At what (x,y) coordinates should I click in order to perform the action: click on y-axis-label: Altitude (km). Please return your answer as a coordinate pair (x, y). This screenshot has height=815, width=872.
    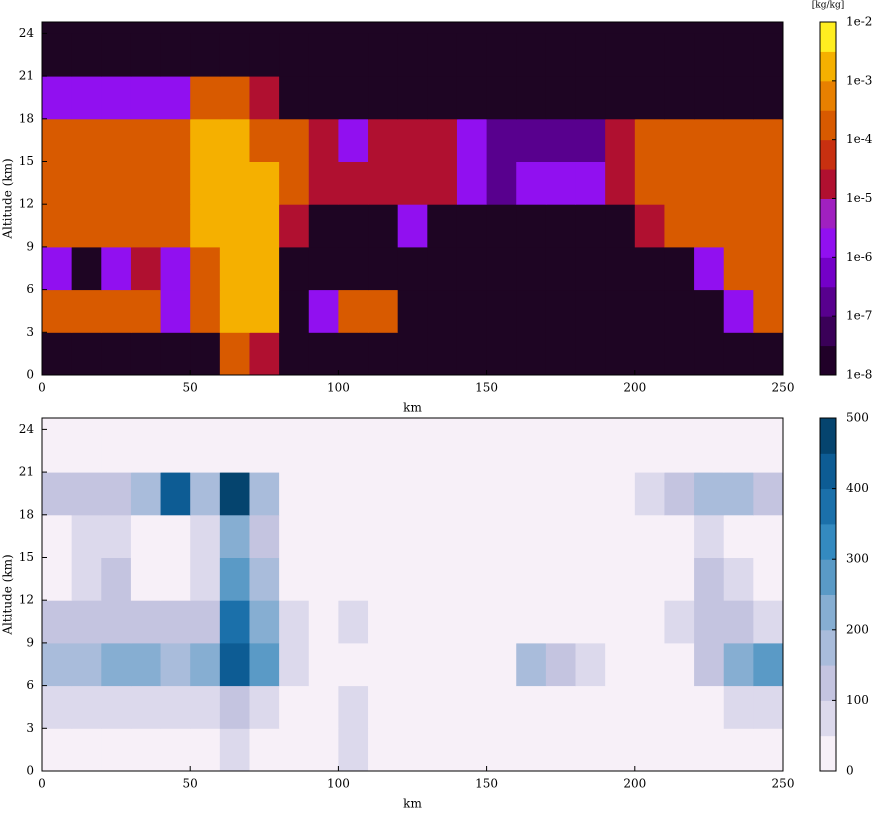
    Looking at the image, I should click on (8, 198).